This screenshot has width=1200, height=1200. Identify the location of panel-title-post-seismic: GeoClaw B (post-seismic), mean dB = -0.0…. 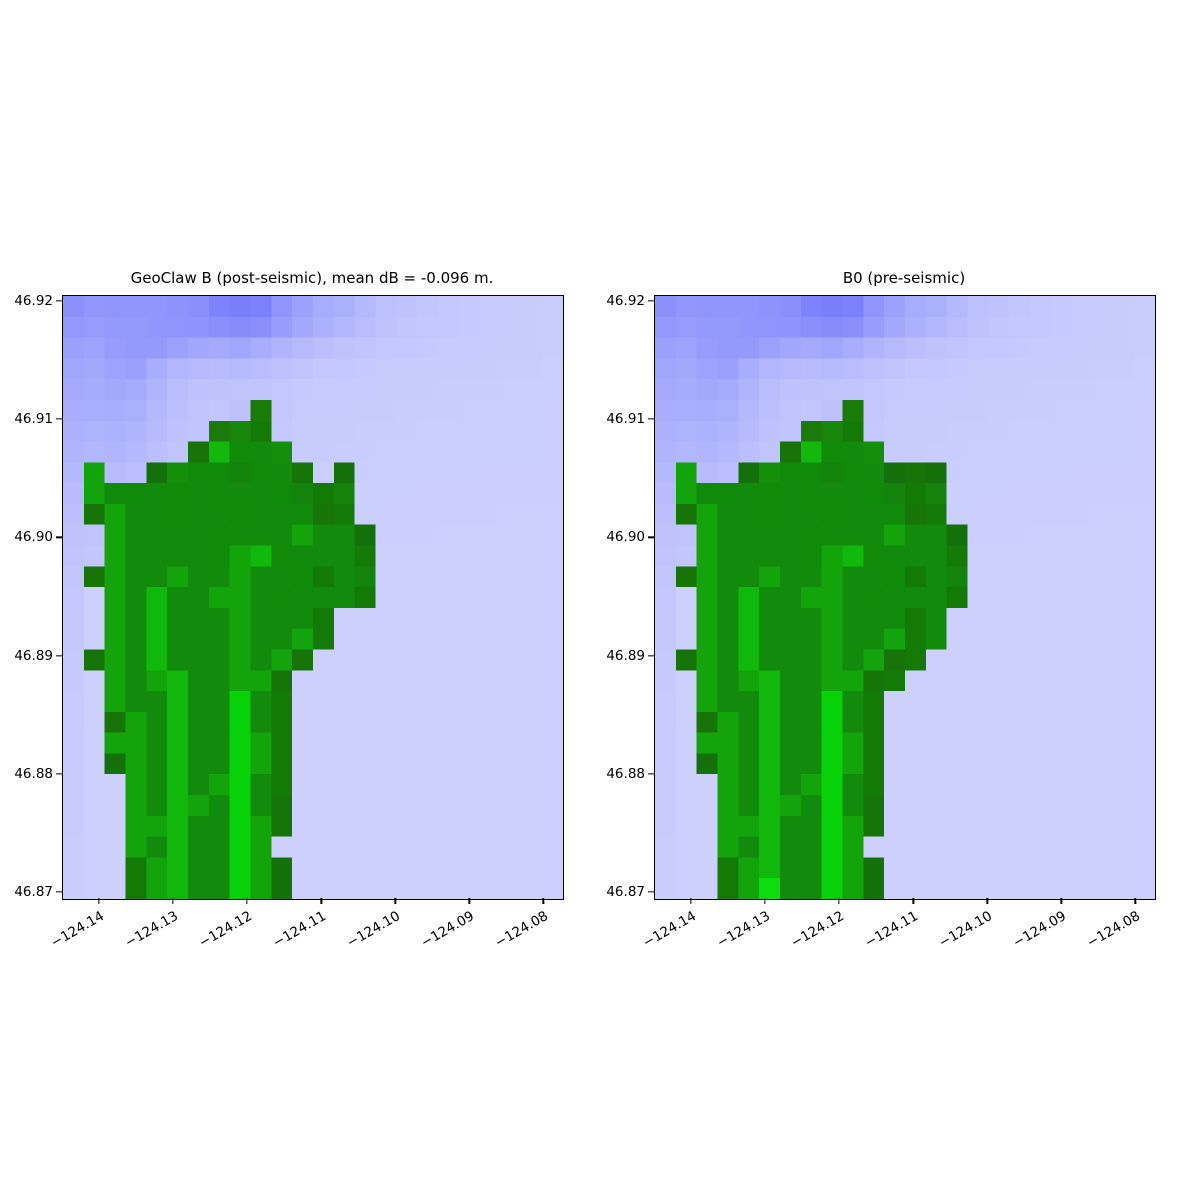
(312, 278).